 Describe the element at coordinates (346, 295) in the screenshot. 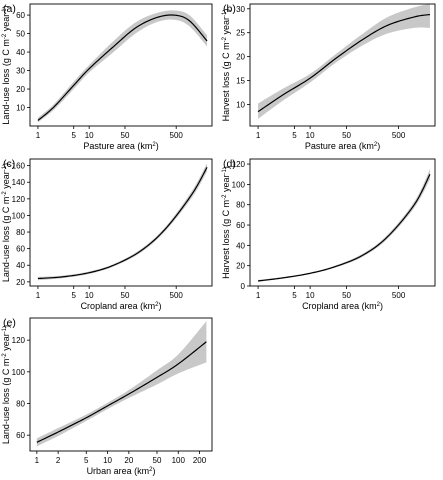

I see `panel-d-x-tick-label-3: 50` at that location.